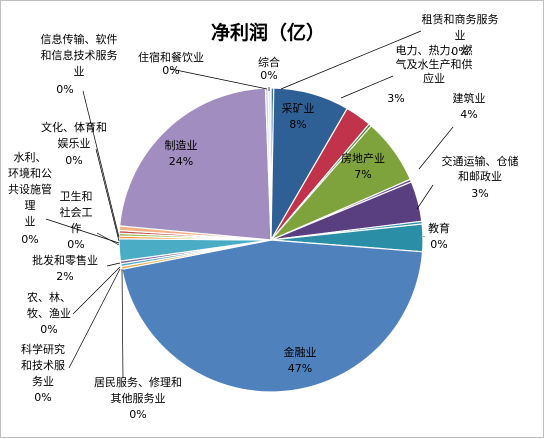 This screenshot has width=544, height=439. Describe the element at coordinates (79, 55) in the screenshot. I see `slice-category-label: 和信息技术服务` at that location.